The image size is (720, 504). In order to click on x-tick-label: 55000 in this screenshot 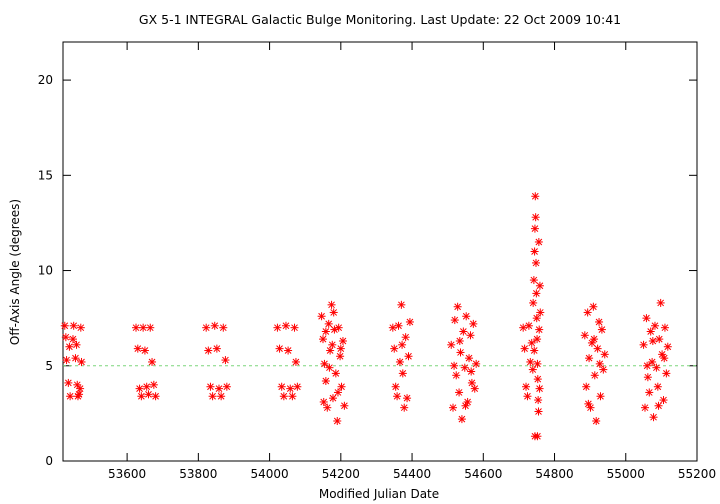, I will do `click(626, 474)`.